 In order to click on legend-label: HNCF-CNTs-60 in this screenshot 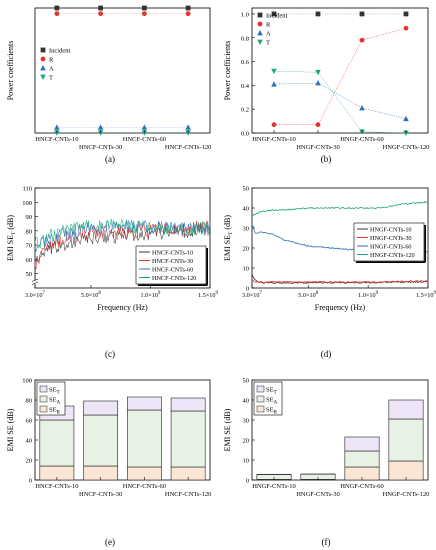, I will do `click(172, 269)`.